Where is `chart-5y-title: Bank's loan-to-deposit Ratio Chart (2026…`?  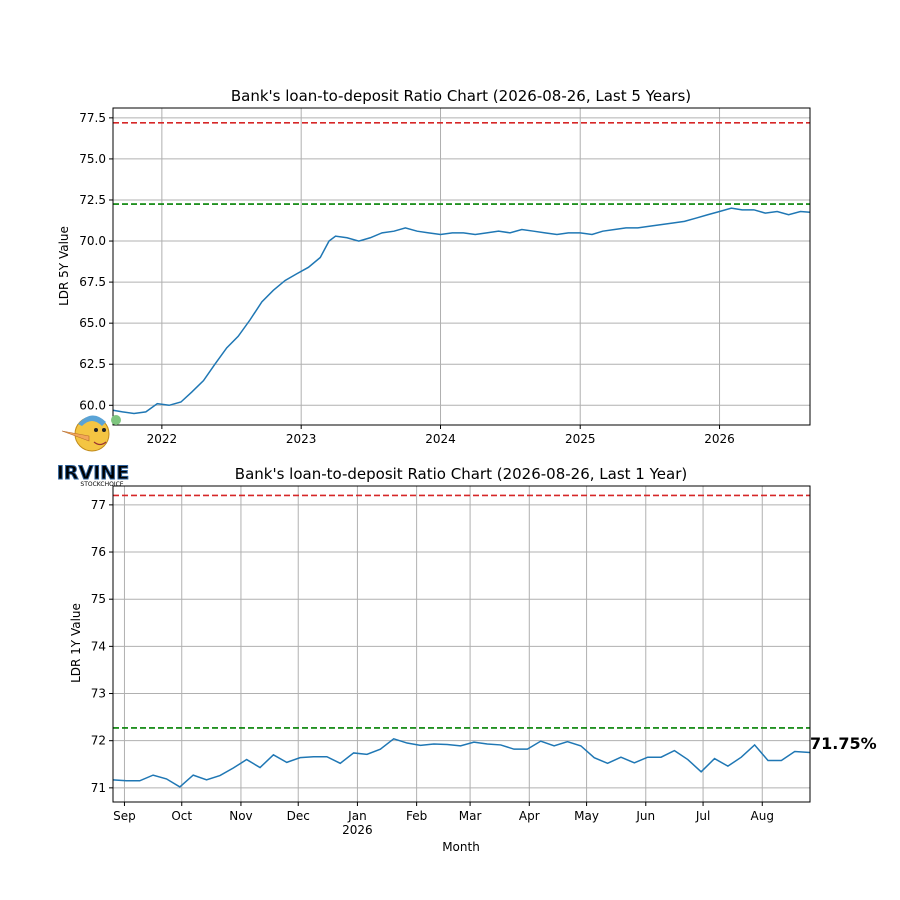 chart-5y-title: Bank's loan-to-deposit Ratio Chart (2026… is located at coordinates (461, 96).